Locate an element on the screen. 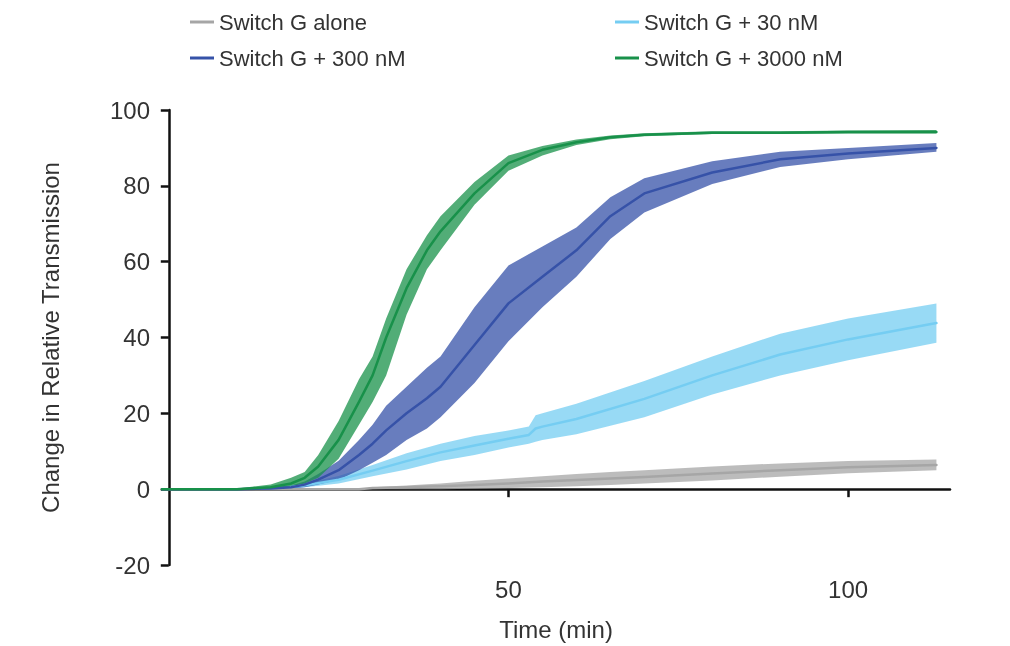 Image resolution: width=1010 pixels, height=646 pixels. legend-label: Switch G alone is located at coordinates (293, 22).